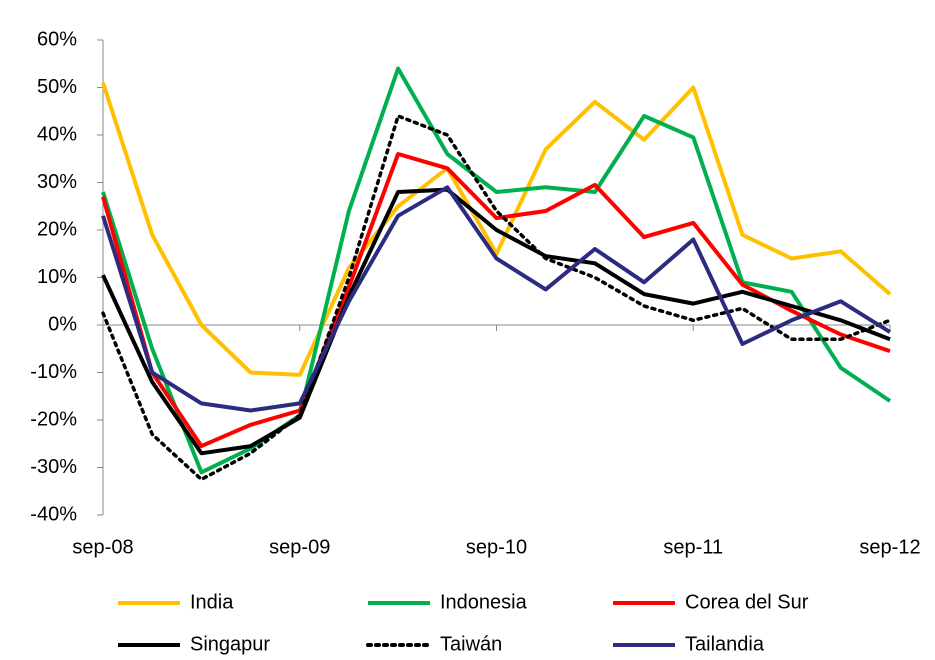 This screenshot has width=935, height=660. Describe the element at coordinates (889, 547) in the screenshot. I see `x-tick-label: sep-12` at that location.